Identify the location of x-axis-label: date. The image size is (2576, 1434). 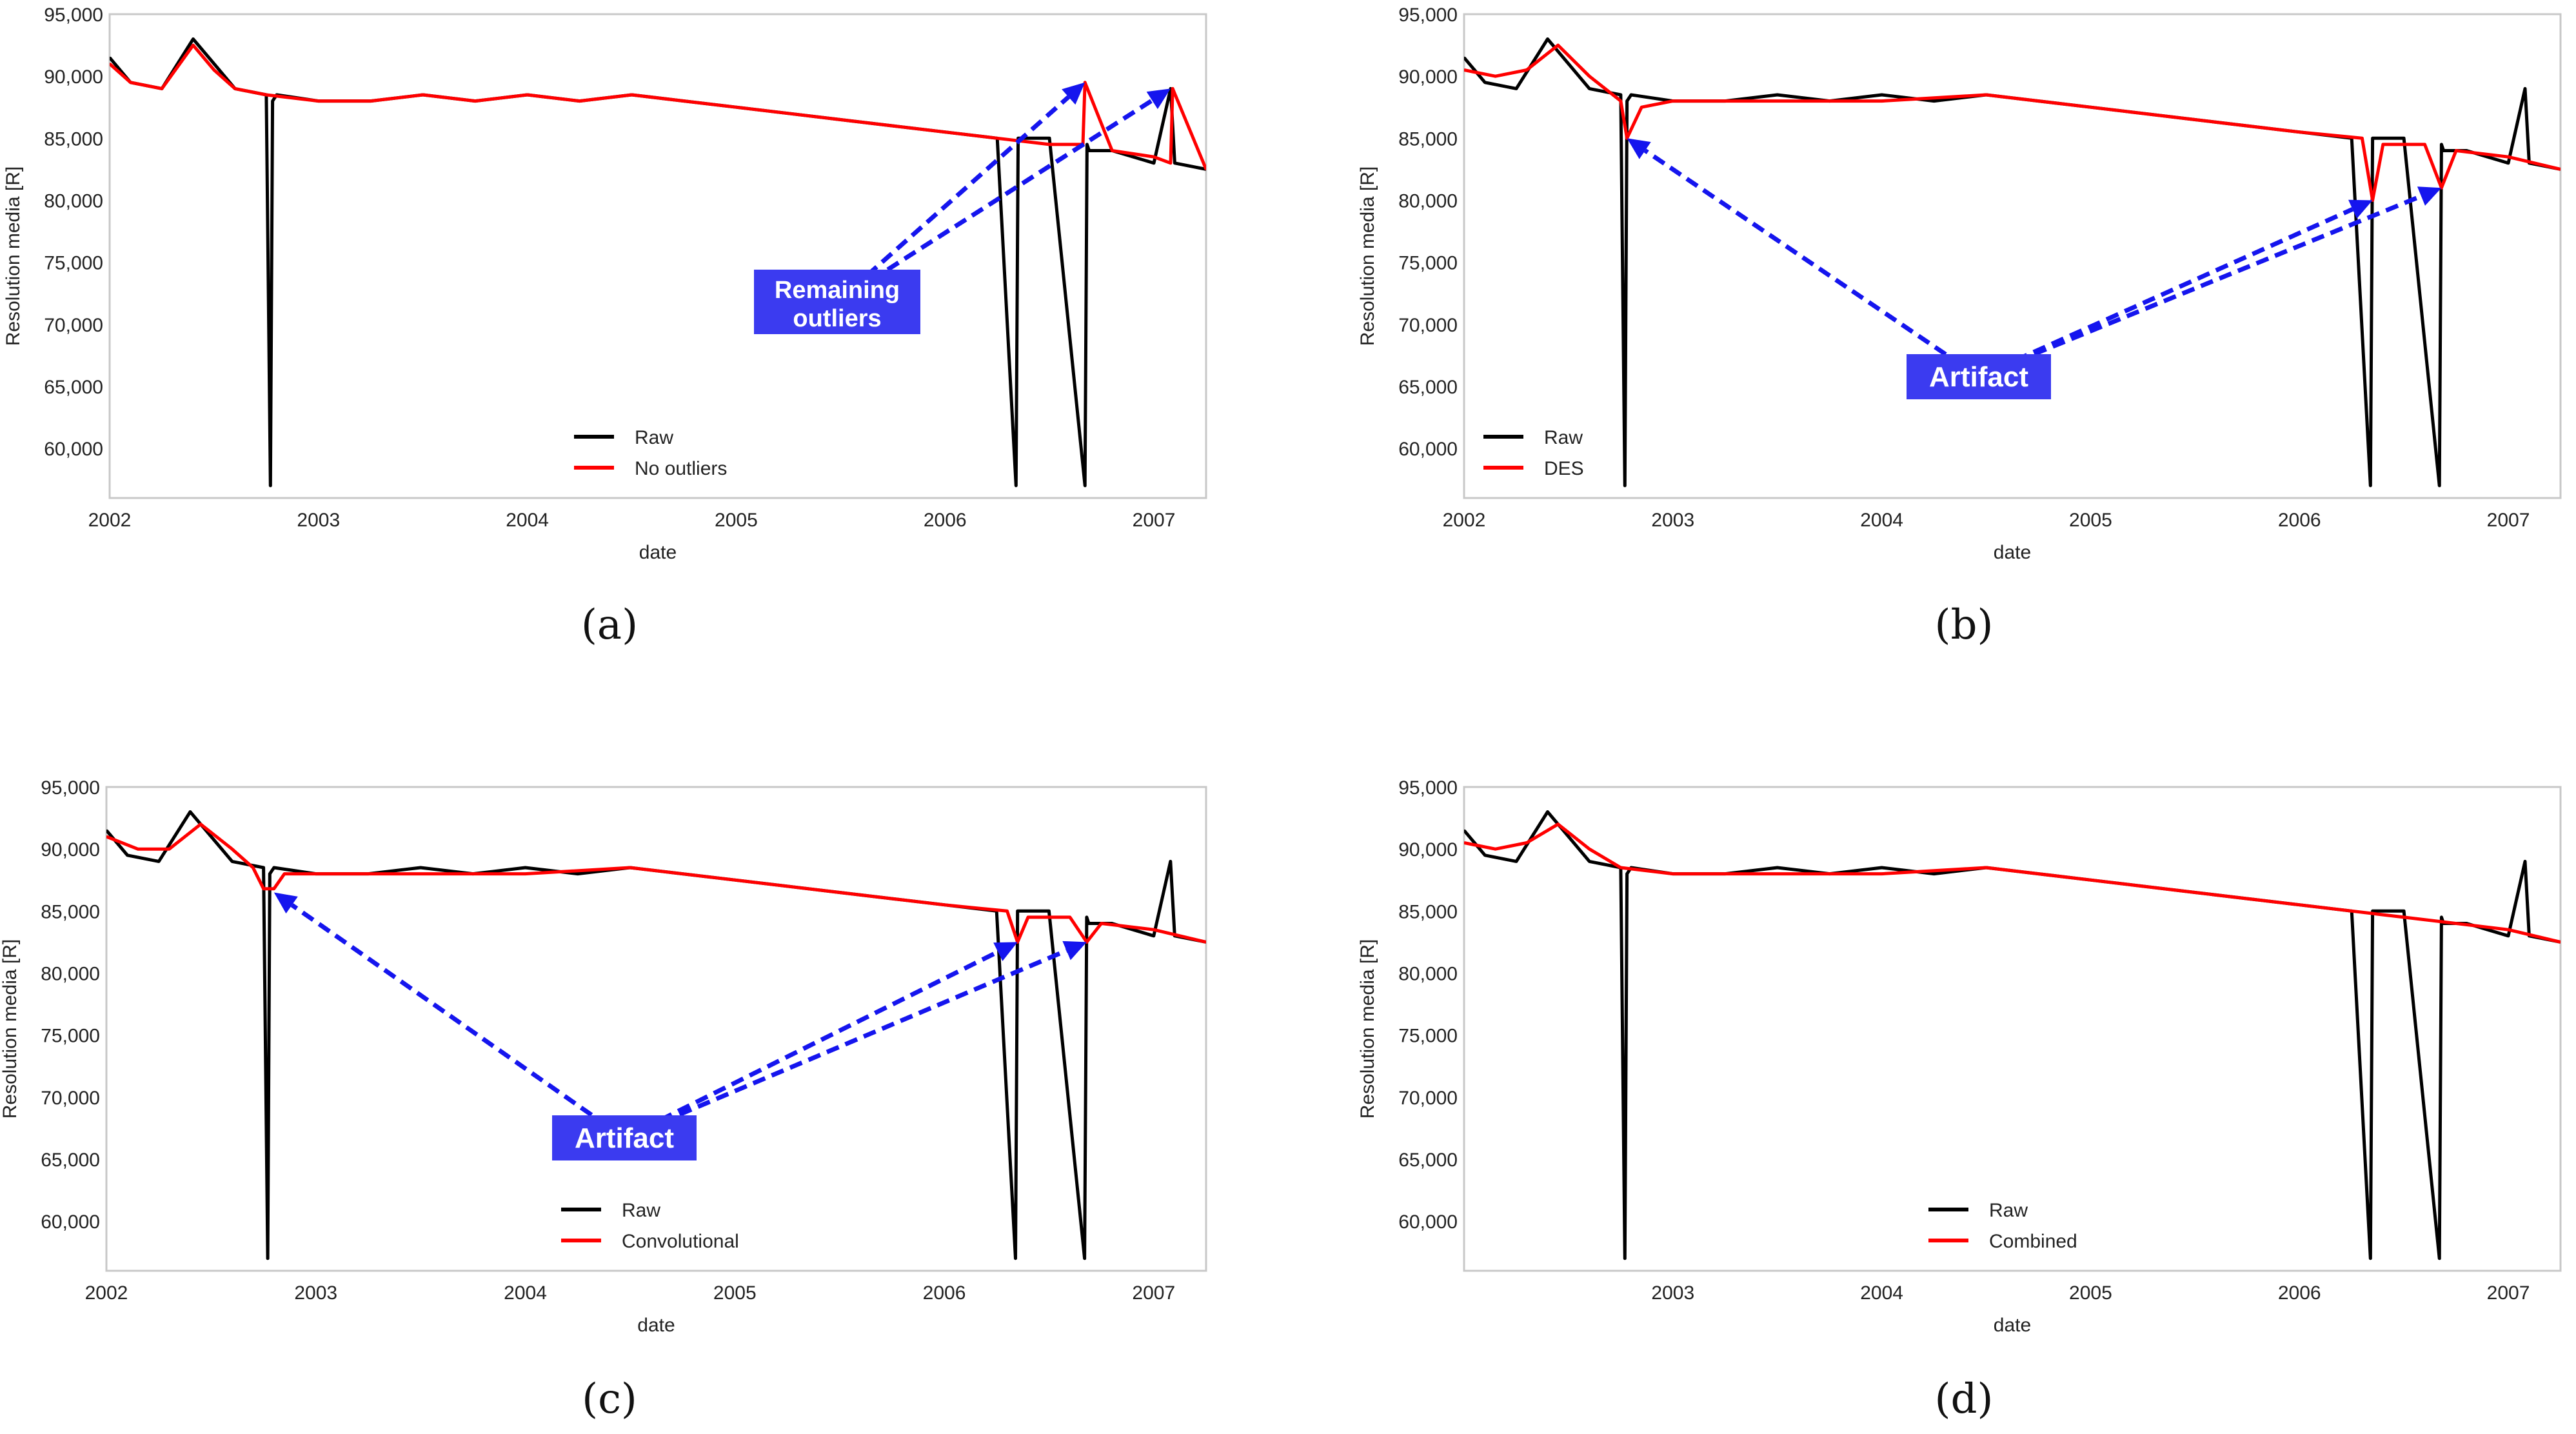
(656, 1325).